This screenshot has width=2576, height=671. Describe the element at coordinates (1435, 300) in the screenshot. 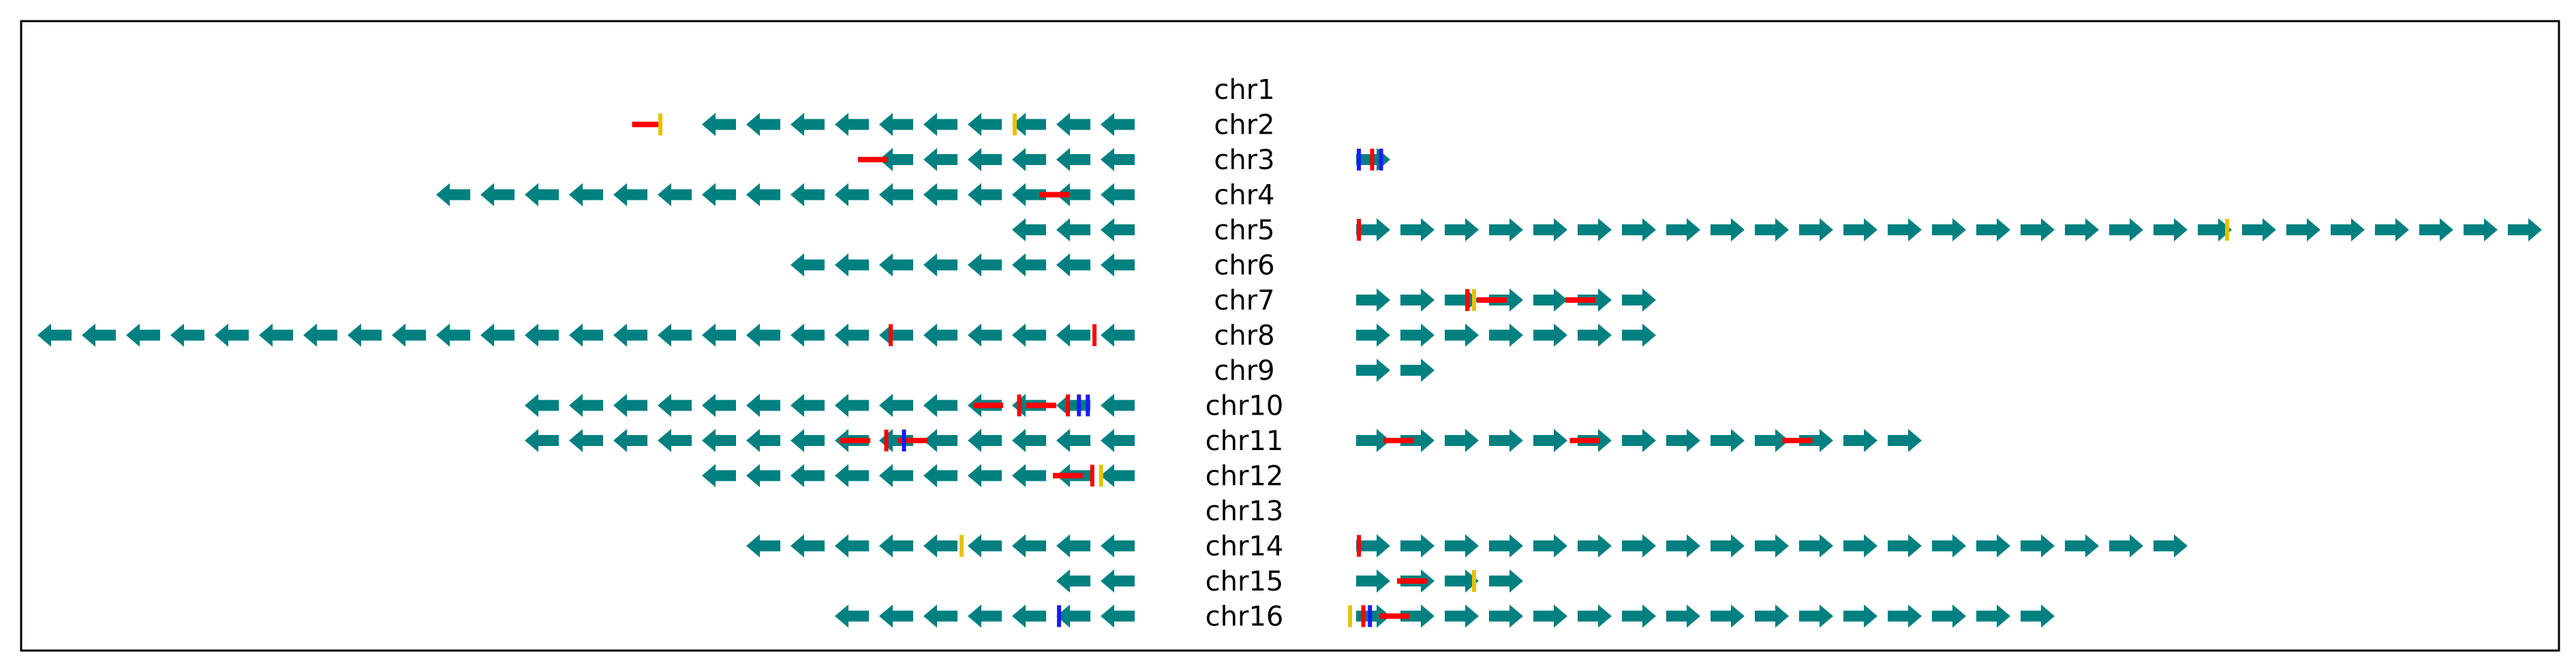

I see `chromosome-row-chr7: chr7` at that location.